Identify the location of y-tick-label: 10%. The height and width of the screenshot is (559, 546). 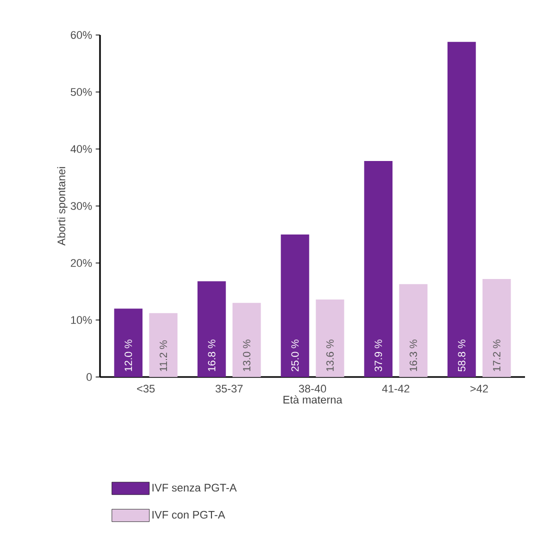
(81, 320).